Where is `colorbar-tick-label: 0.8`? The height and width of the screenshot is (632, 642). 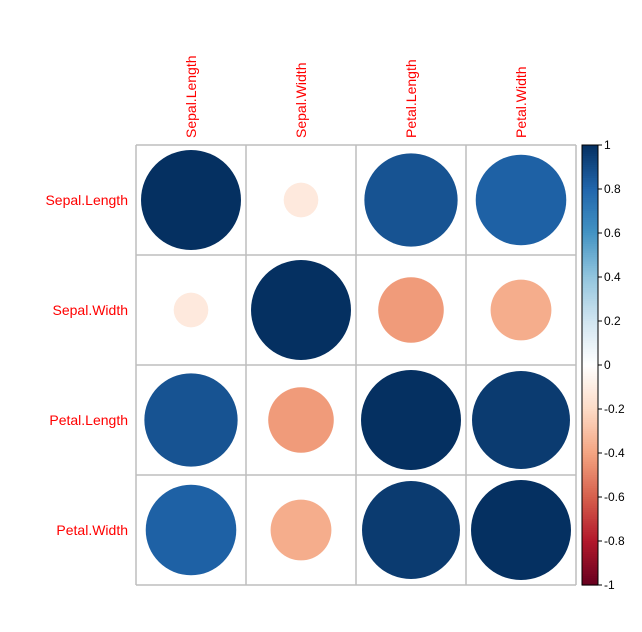 colorbar-tick-label: 0.8 is located at coordinates (612, 189).